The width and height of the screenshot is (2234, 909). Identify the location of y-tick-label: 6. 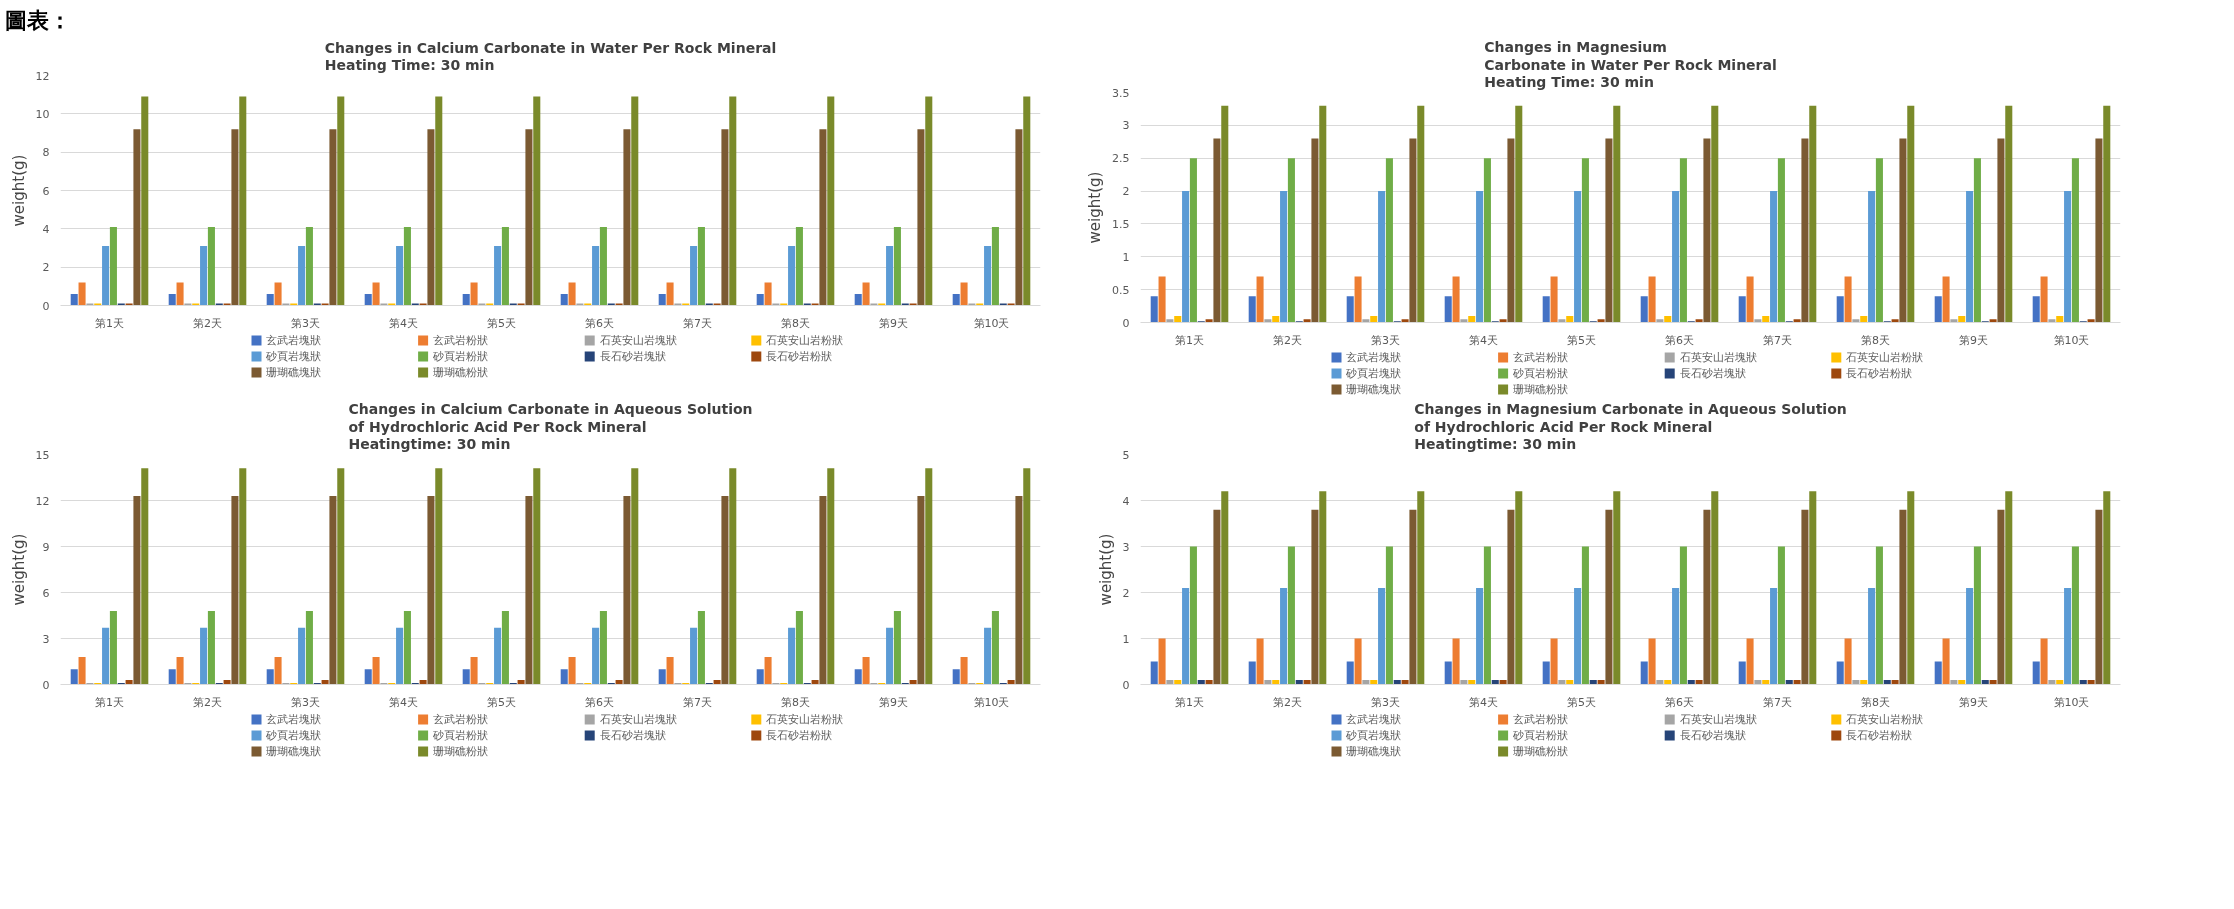
(46, 593).